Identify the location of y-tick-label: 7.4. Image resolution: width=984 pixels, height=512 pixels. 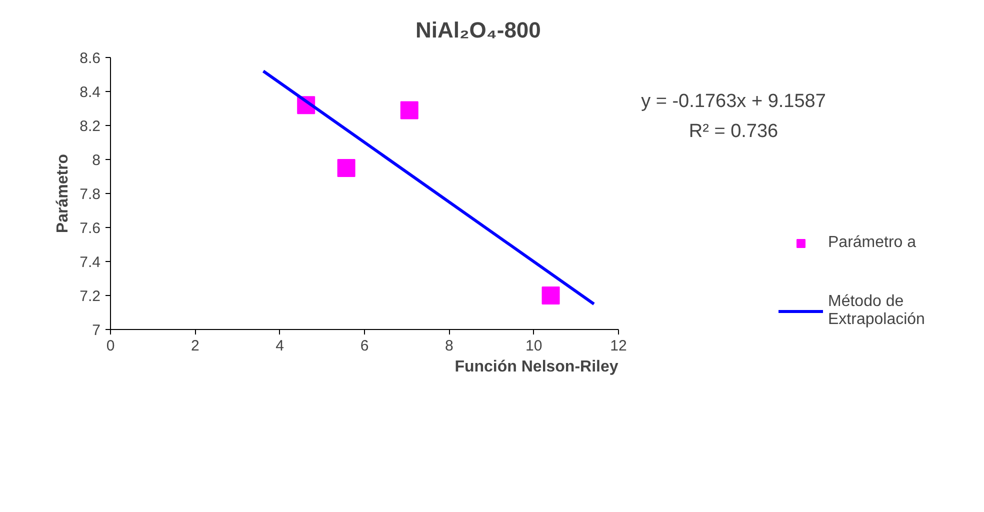
(90, 262).